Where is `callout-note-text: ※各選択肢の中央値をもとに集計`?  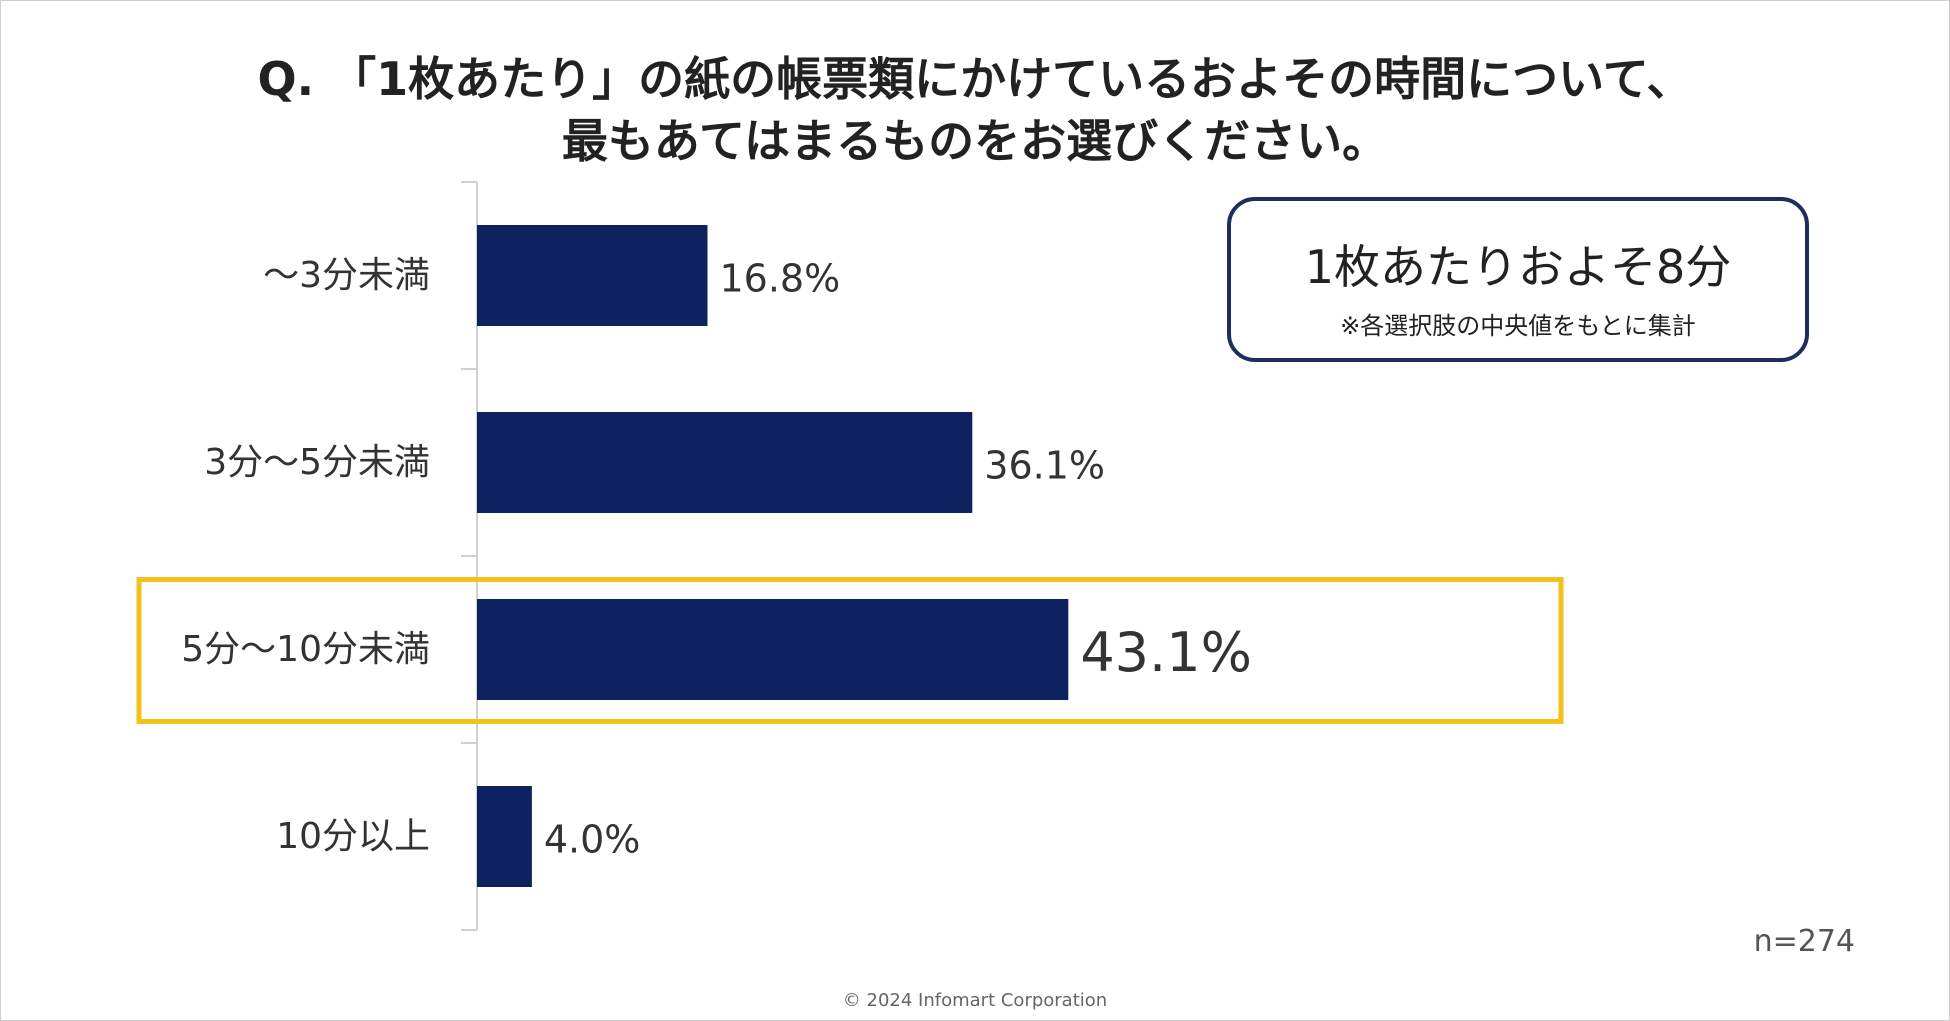 callout-note-text: ※各選択肢の中央値をもとに集計 is located at coordinates (1518, 326).